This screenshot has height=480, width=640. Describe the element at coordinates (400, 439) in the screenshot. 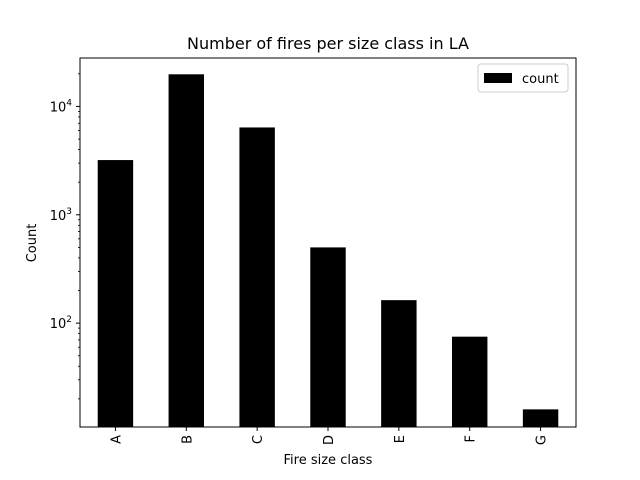

I see `x-tick-label-E: E` at that location.